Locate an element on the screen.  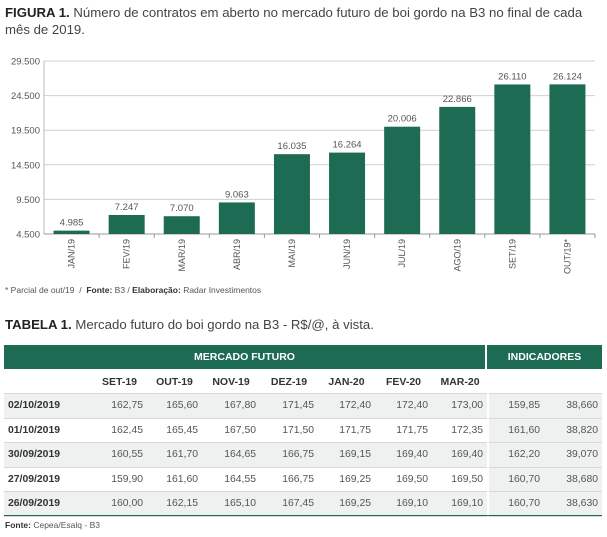
figure-label: FIGURA 1. is located at coordinates (37, 12).